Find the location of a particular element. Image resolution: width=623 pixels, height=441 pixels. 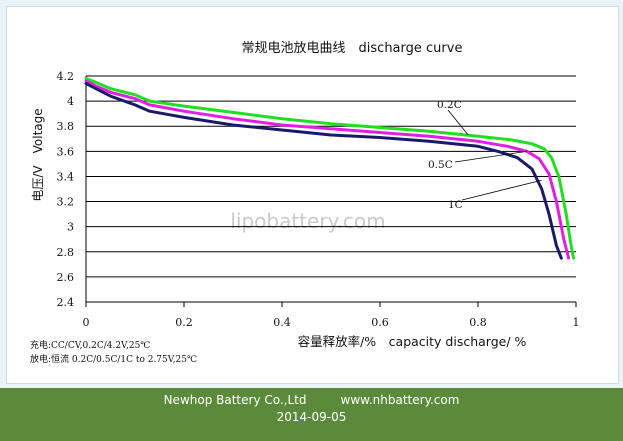

x-tick-label: 0 is located at coordinates (86, 322).